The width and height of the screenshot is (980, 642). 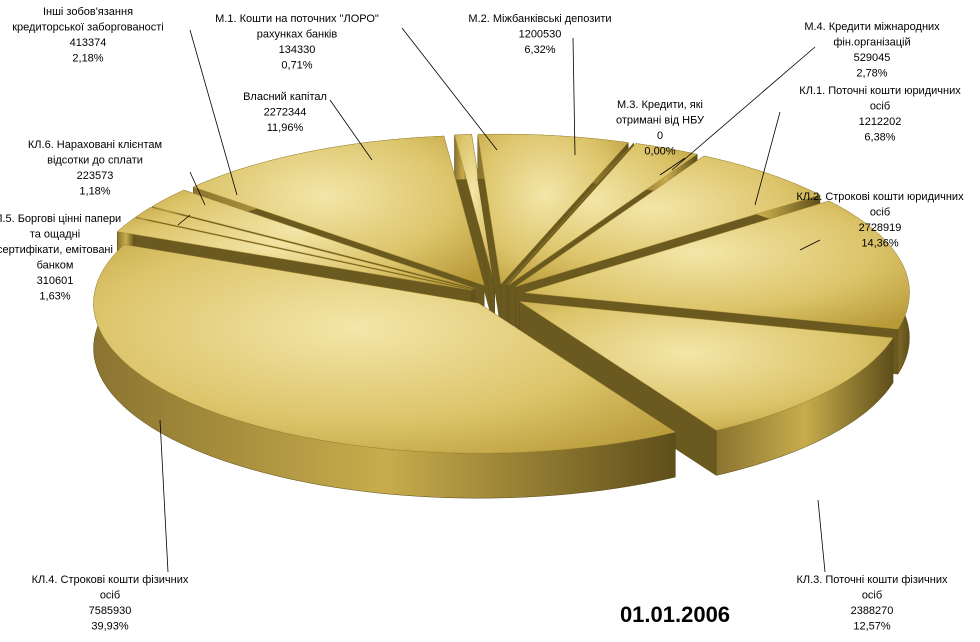 I want to click on slice-percent: 14,36%, so click(x=880, y=244).